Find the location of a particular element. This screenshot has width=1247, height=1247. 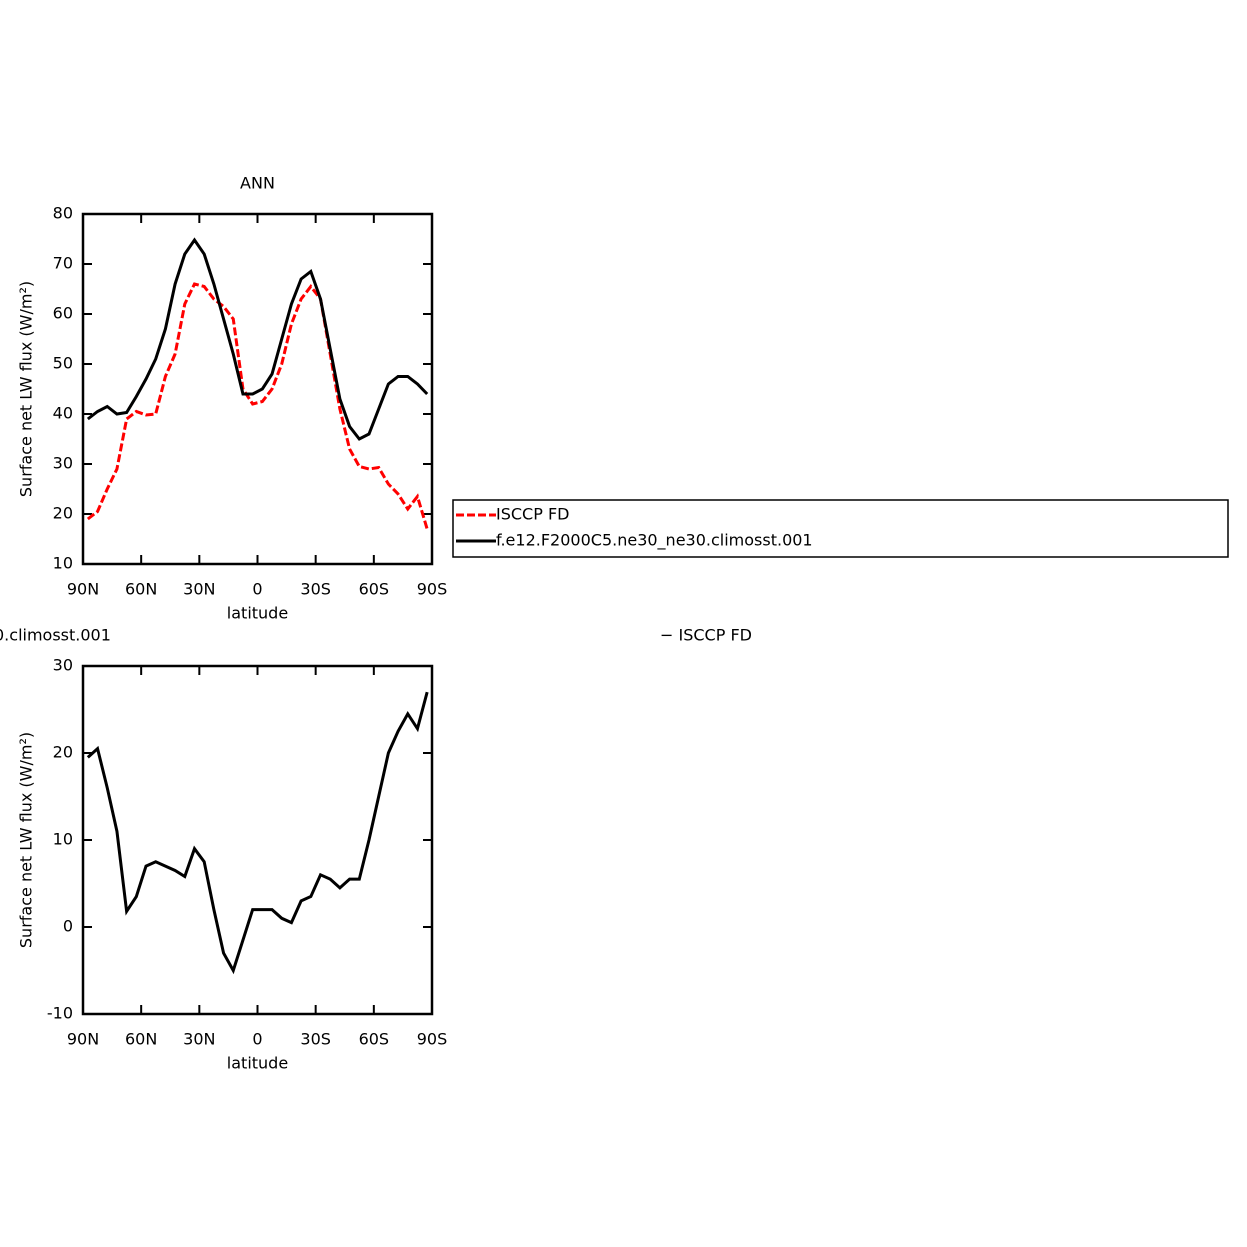

legend-label: f.e12.F2000C5.ne30_ne30.climosst.001 is located at coordinates (654, 541).